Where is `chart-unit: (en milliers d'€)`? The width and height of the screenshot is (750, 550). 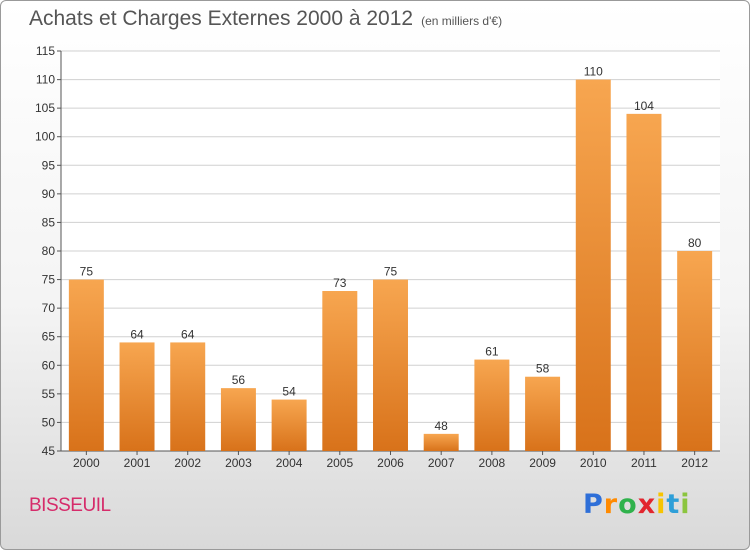 chart-unit: (en milliers d'€) is located at coordinates (462, 21).